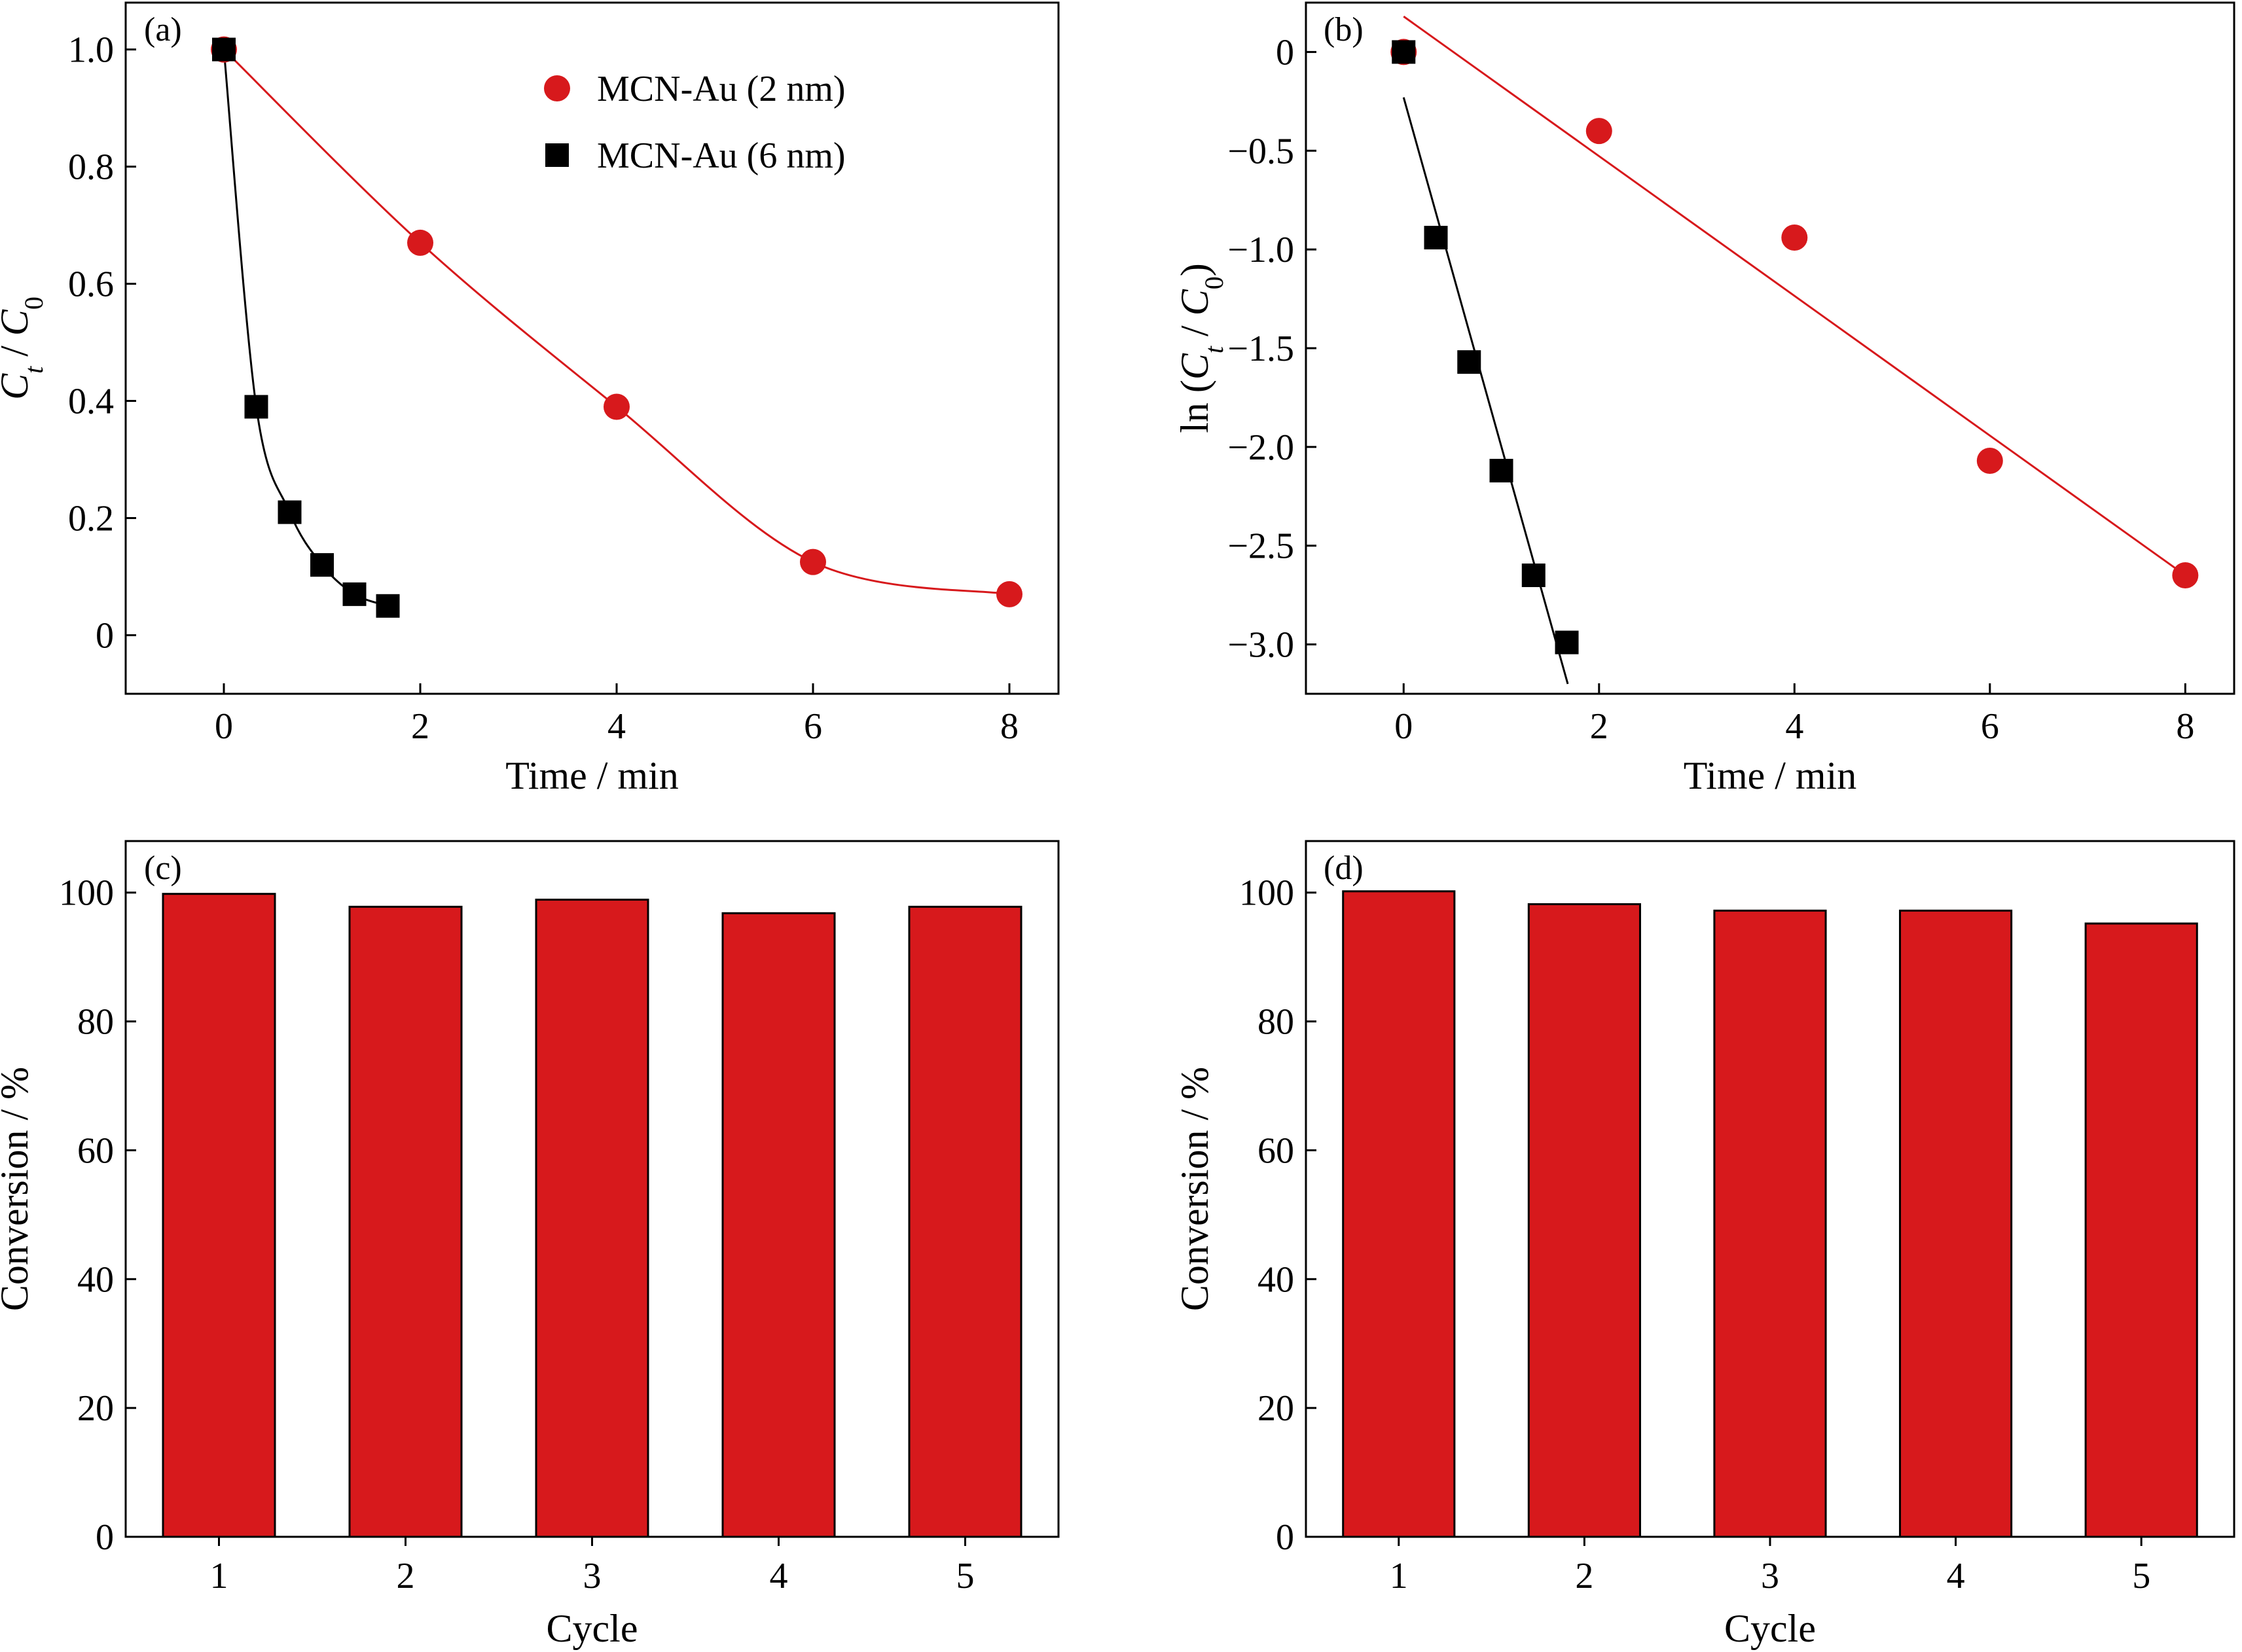 This screenshot has height=1652, width=2242. What do you see at coordinates (95, 1409) in the screenshot?
I see `panel-c-y-tick-label: 20` at bounding box center [95, 1409].